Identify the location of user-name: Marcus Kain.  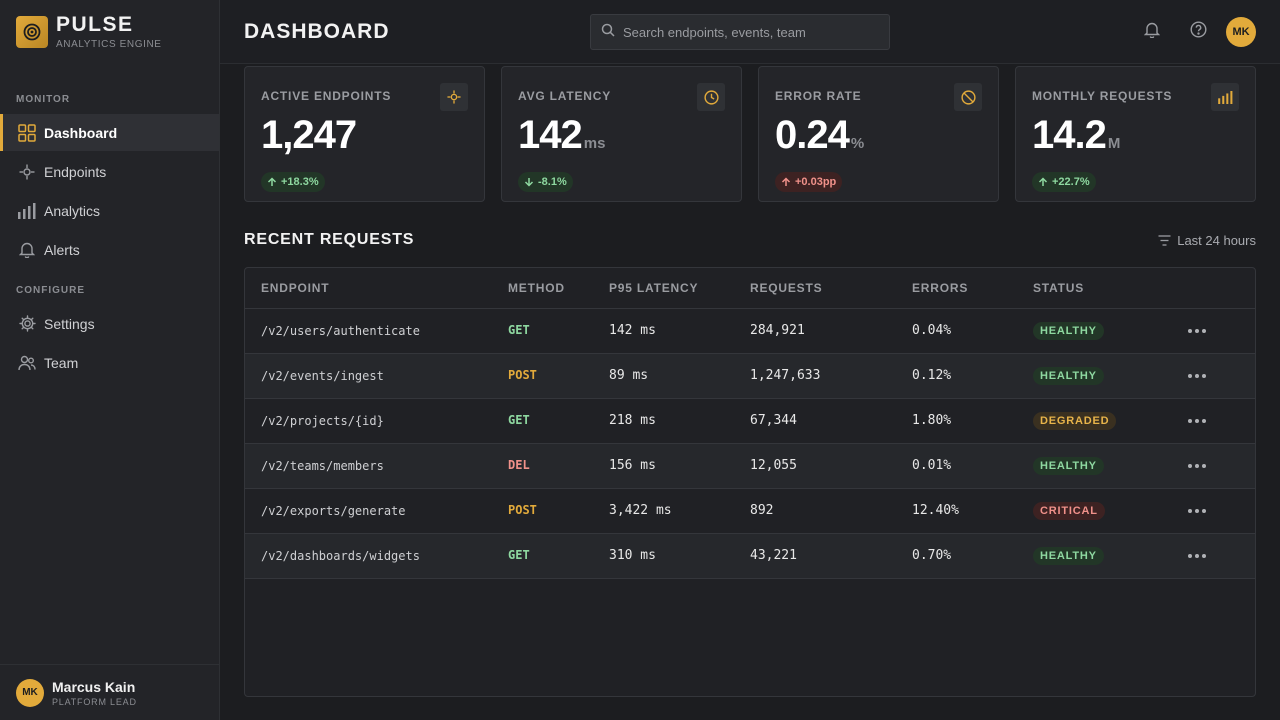
(94, 686).